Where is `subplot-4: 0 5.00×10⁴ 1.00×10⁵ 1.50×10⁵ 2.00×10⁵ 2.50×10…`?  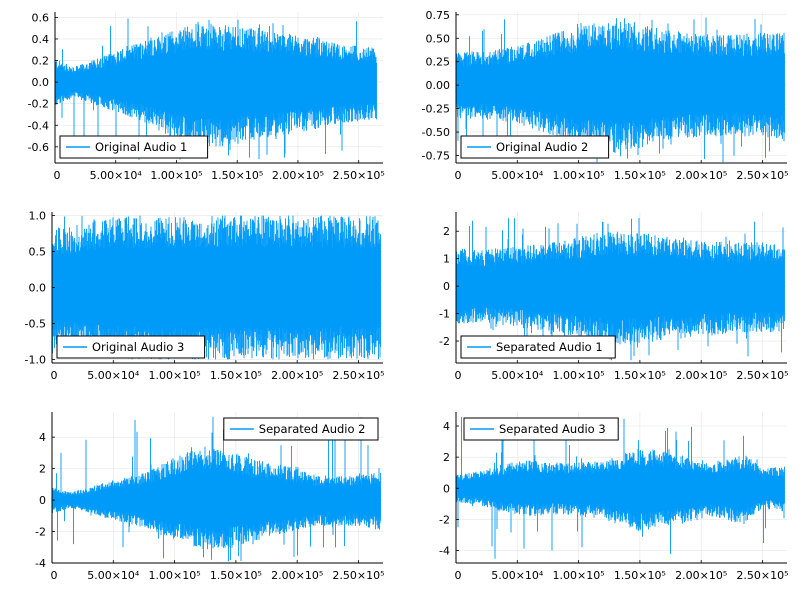
subplot-4: 0 5.00×10⁴ 1.00×10⁵ 1.50×10⁵ 2.00×10⁵ 2.50×10… is located at coordinates (614, 297).